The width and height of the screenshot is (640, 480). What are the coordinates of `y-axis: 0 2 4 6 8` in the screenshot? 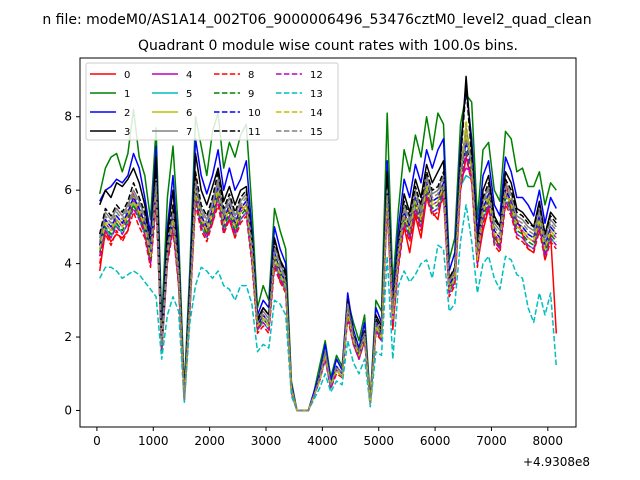 It's located at (72, 263).